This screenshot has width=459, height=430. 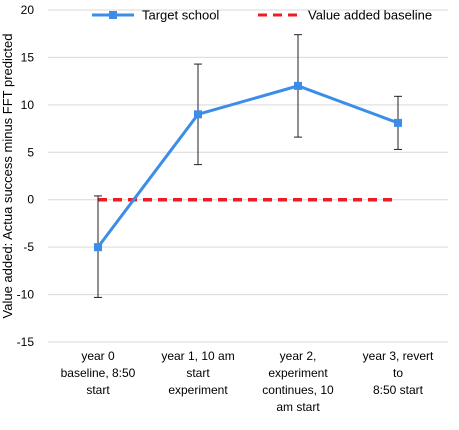 What do you see at coordinates (28, 10) in the screenshot?
I see `y-tick-label: 20` at bounding box center [28, 10].